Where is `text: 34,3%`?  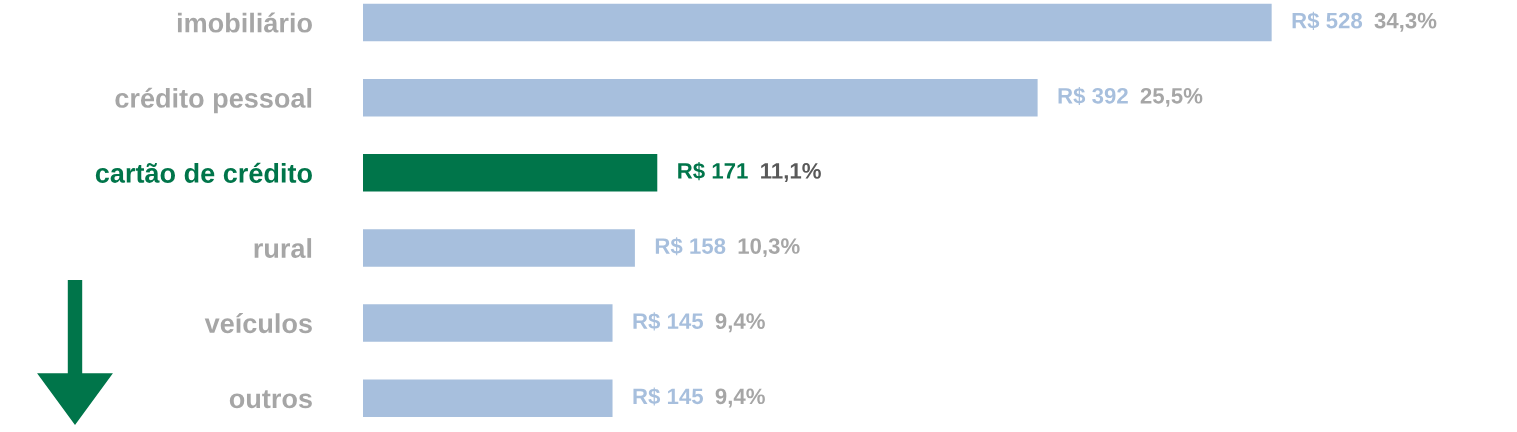 text: 34,3% is located at coordinates (1405, 22).